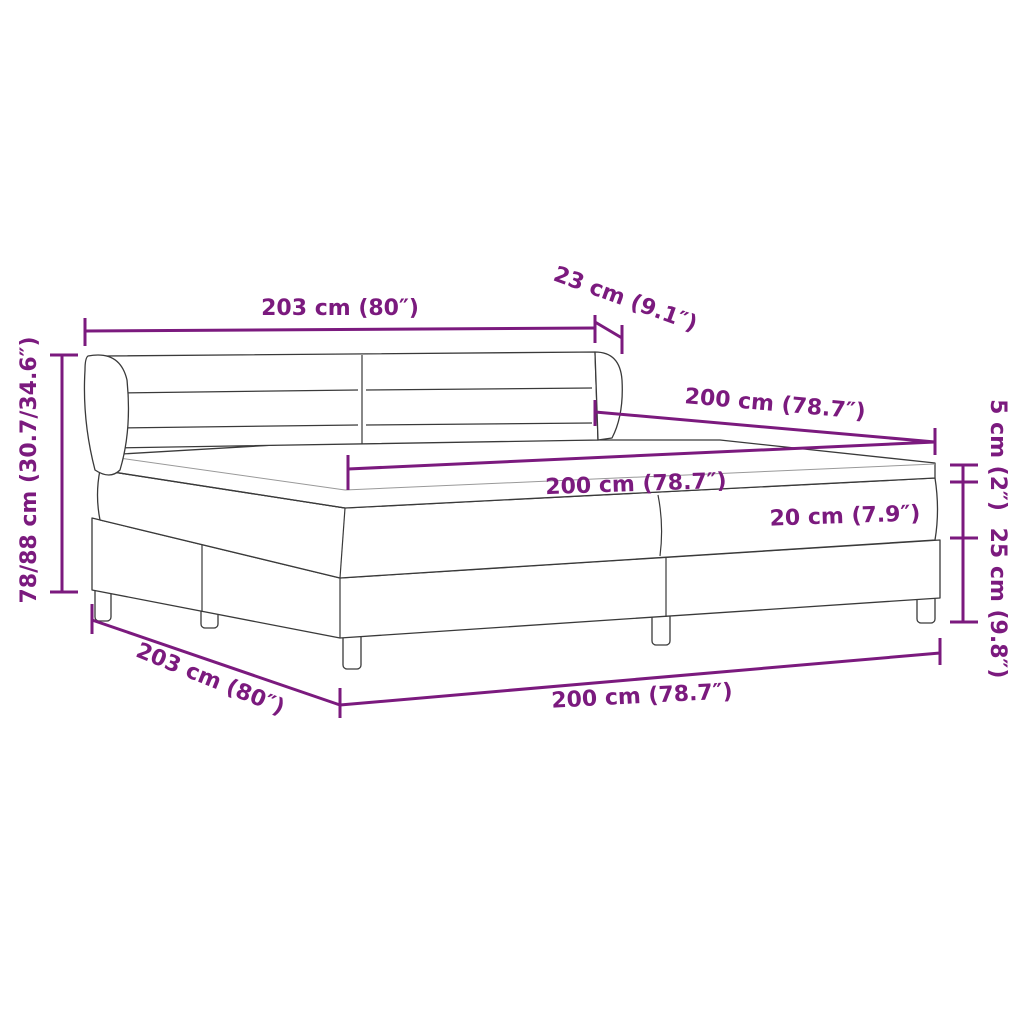  Describe the element at coordinates (340, 308) in the screenshot. I see `headboard-width-label: 203 cm (80″)` at that location.